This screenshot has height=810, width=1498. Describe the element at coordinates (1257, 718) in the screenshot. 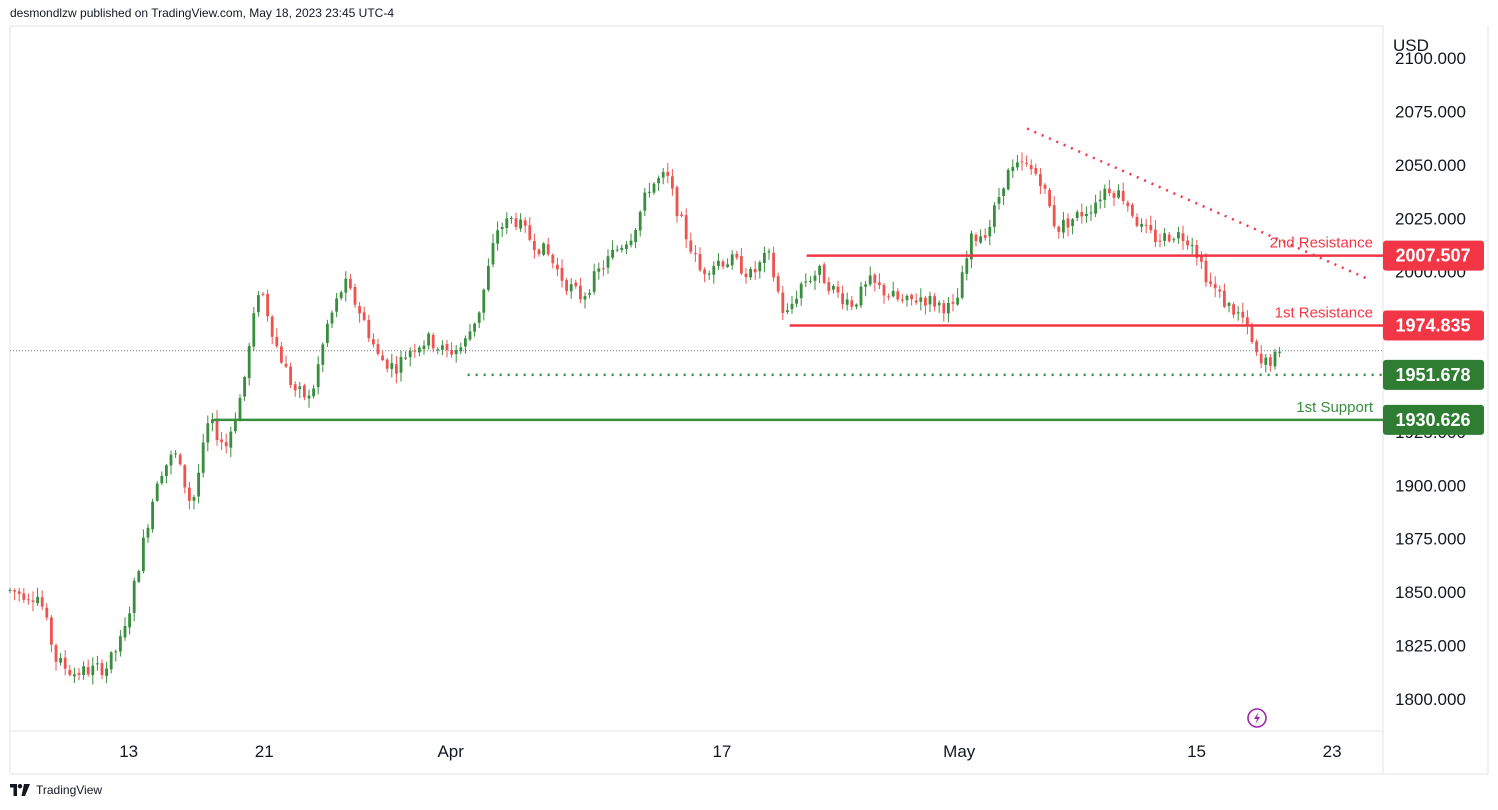

I see `flash-icon` at that location.